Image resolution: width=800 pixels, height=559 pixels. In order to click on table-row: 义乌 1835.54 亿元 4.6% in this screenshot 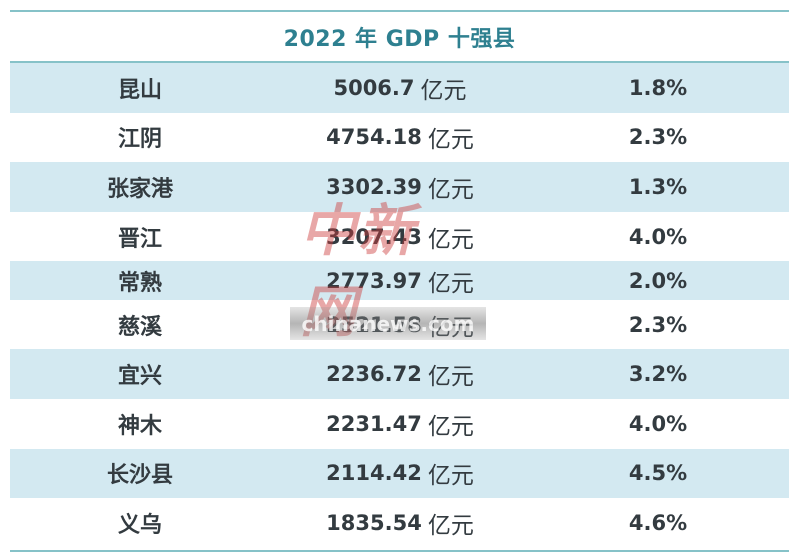, I will do `click(399, 523)`.